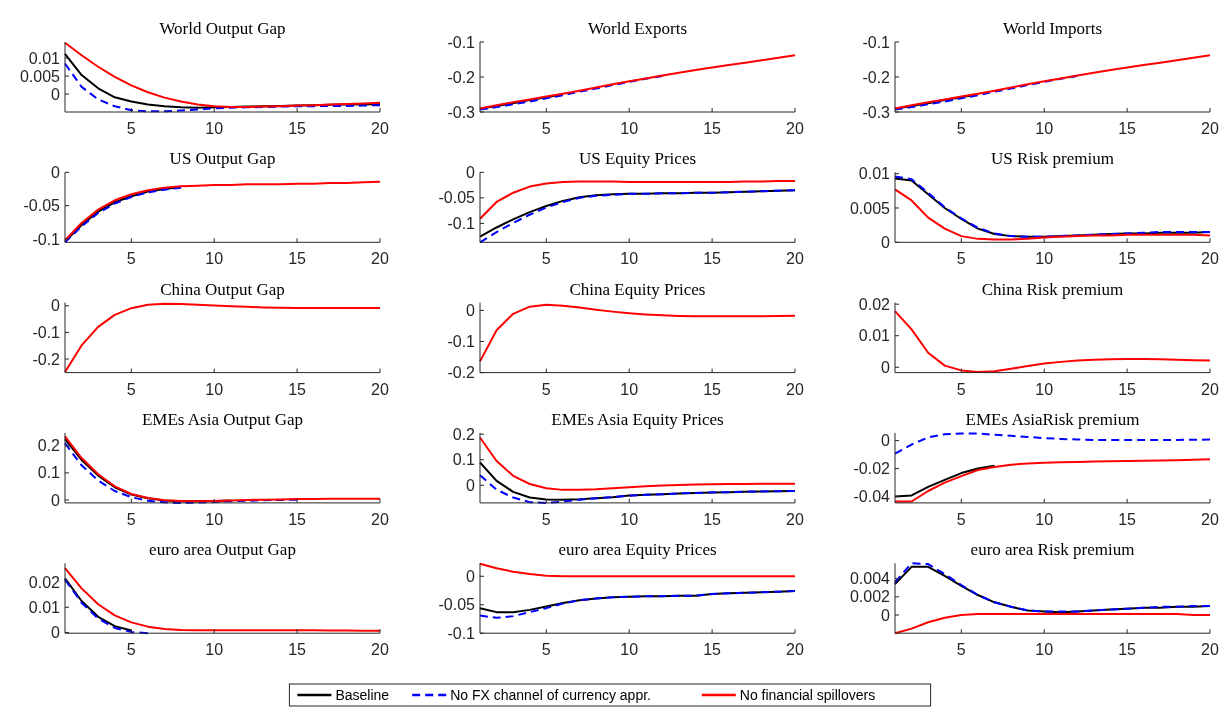  Describe the element at coordinates (222, 28) in the screenshot. I see `chart-title: World Output Gap` at that location.